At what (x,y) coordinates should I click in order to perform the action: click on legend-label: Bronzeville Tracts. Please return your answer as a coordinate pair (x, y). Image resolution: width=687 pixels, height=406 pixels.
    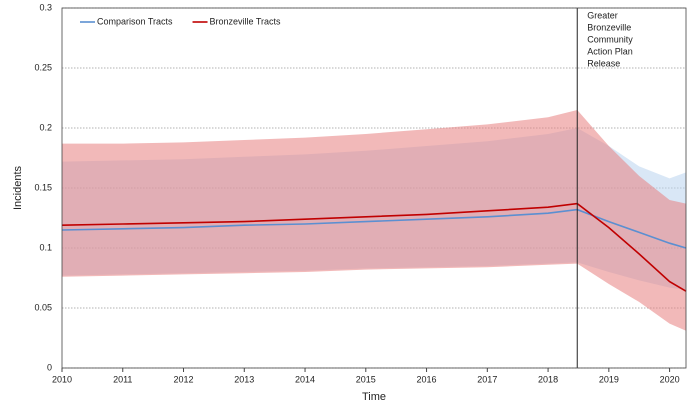
    Looking at the image, I should click on (246, 21).